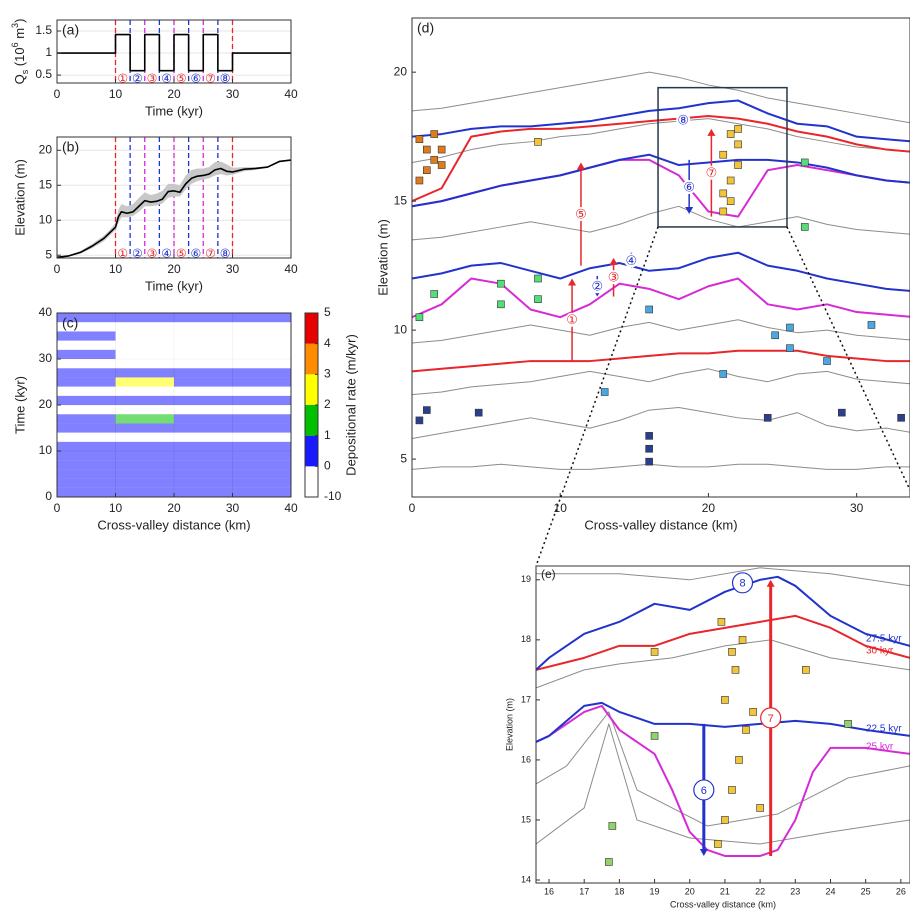 This screenshot has height=910, width=910. Describe the element at coordinates (210, 79) in the screenshot. I see `period-label: ⑦` at that location.